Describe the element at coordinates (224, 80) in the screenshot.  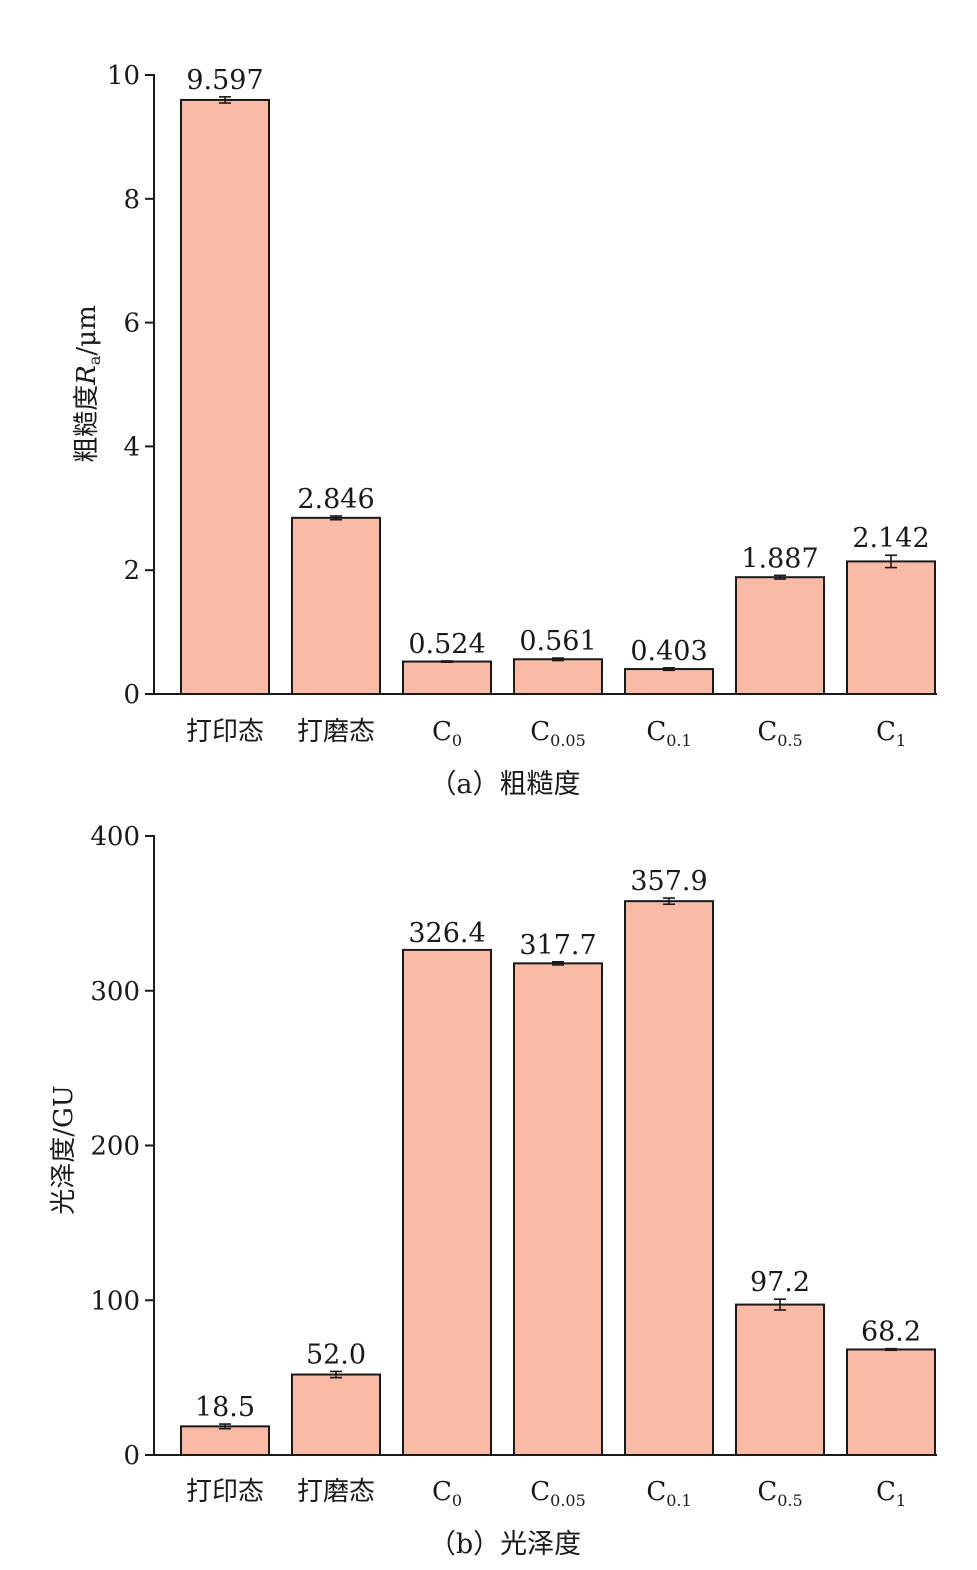
I see `data-label: 9.597` at that location.